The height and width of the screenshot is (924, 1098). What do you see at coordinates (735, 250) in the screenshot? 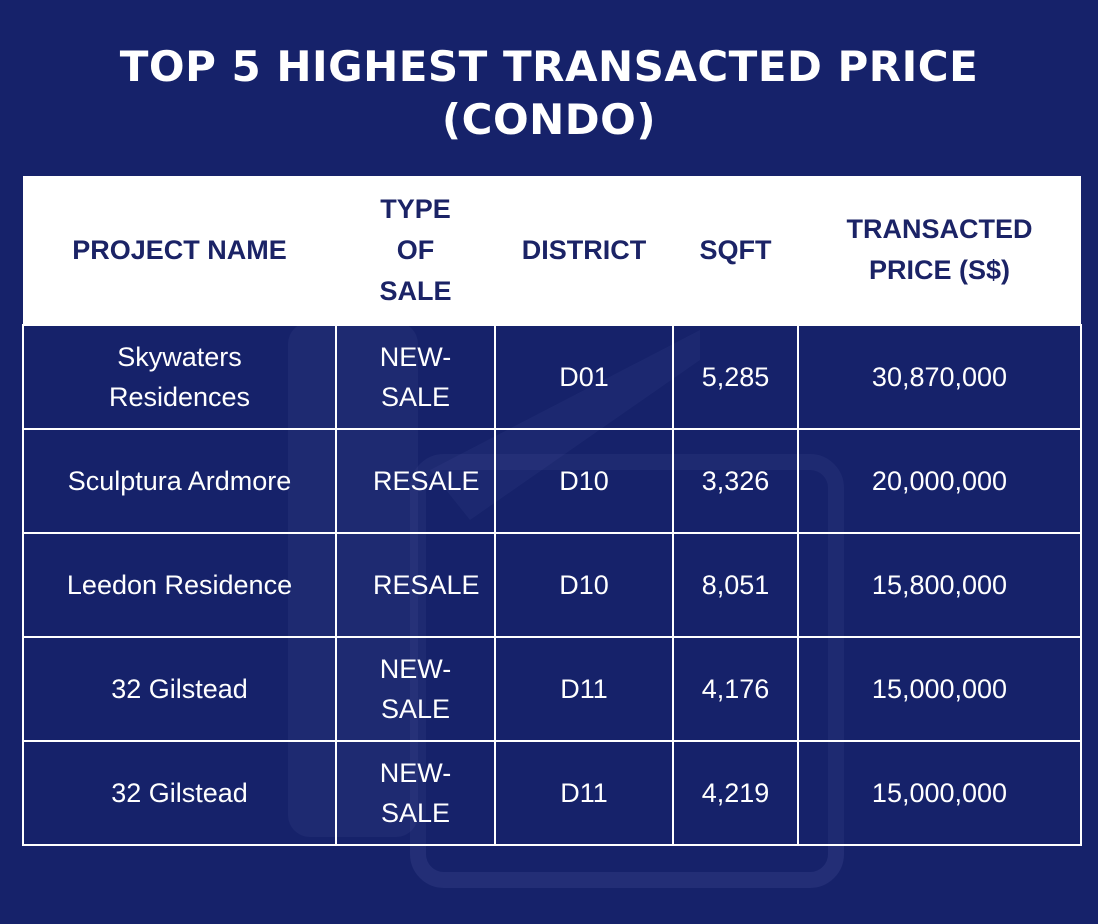
I see `header-sqft: SQFT` at bounding box center [735, 250].